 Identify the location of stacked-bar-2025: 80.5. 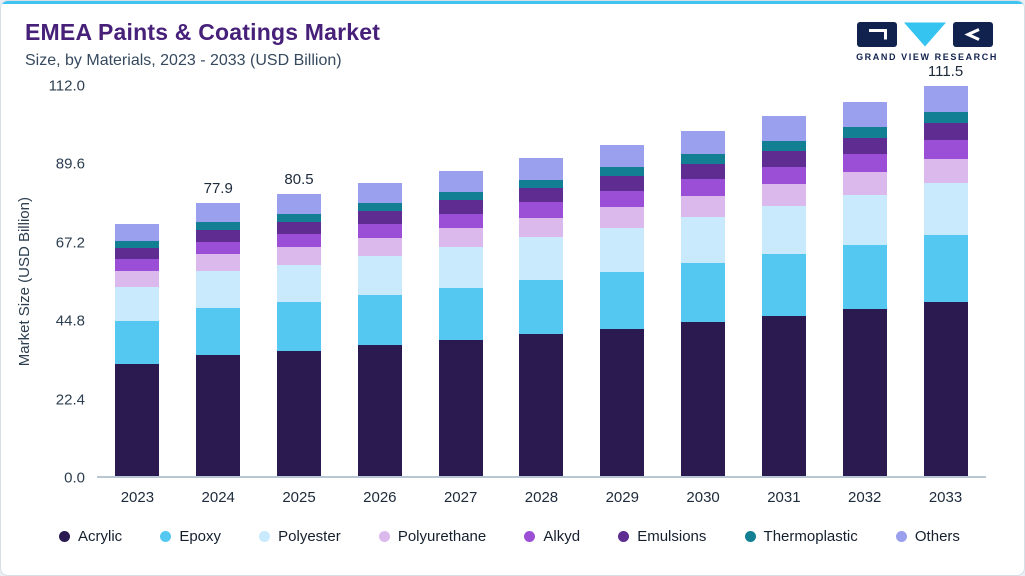
(299, 323).